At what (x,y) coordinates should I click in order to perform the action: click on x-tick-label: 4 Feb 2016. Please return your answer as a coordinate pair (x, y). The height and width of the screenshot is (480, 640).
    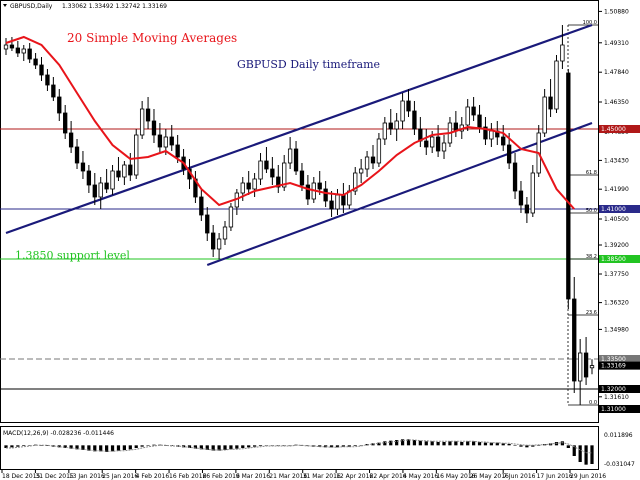
    Looking at the image, I should click on (153, 476).